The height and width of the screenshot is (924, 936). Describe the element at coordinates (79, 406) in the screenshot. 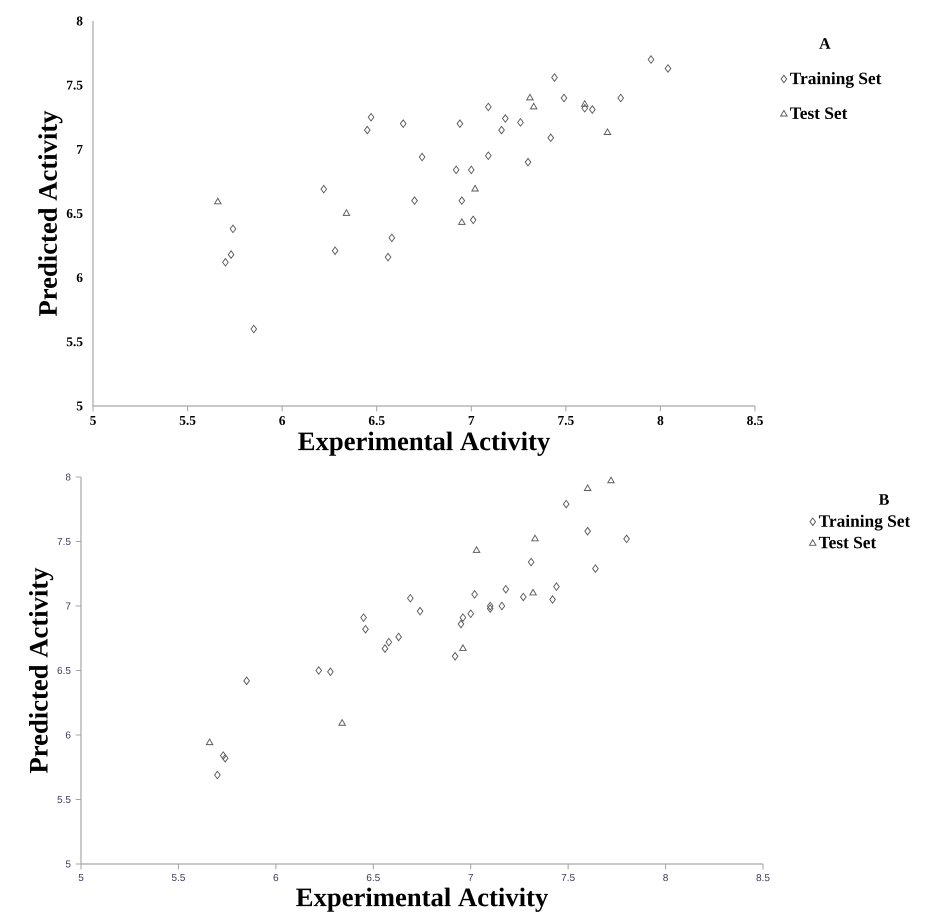

I see `y-tick-label: 5` at that location.